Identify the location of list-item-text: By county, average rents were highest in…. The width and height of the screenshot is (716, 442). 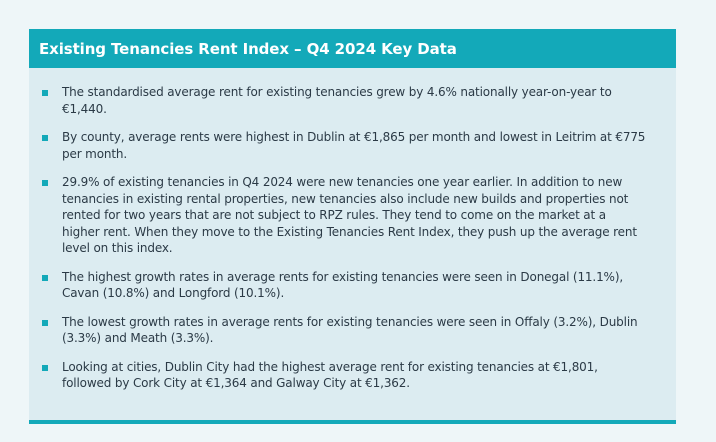
(354, 145).